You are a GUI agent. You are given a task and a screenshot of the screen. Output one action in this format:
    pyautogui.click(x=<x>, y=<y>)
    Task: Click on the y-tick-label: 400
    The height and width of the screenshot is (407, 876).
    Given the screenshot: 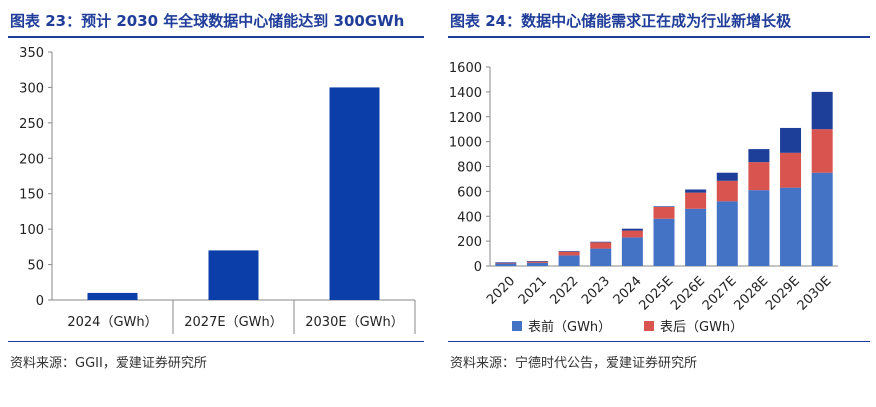 What is the action you would take?
    pyautogui.click(x=469, y=217)
    